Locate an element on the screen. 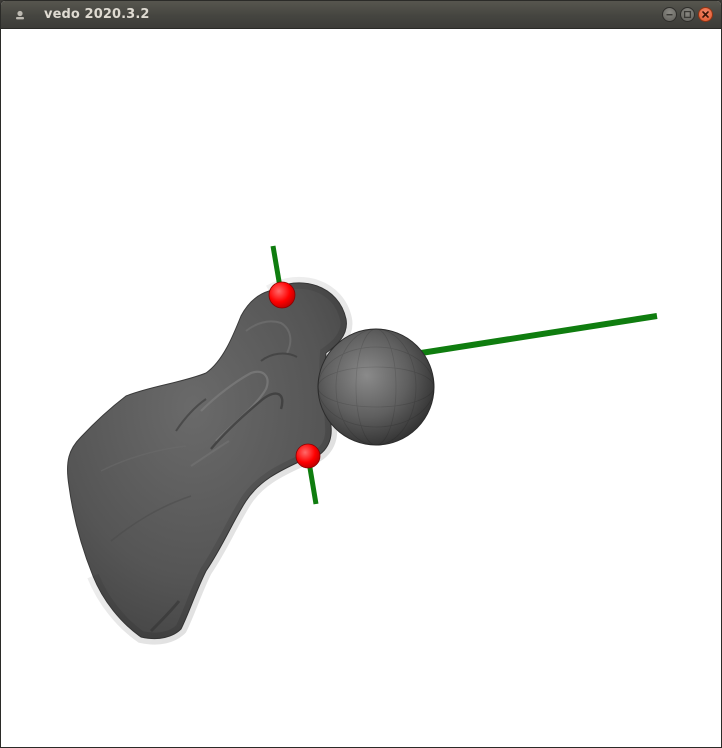 The image size is (722, 748). close-icon is located at coordinates (705, 14).